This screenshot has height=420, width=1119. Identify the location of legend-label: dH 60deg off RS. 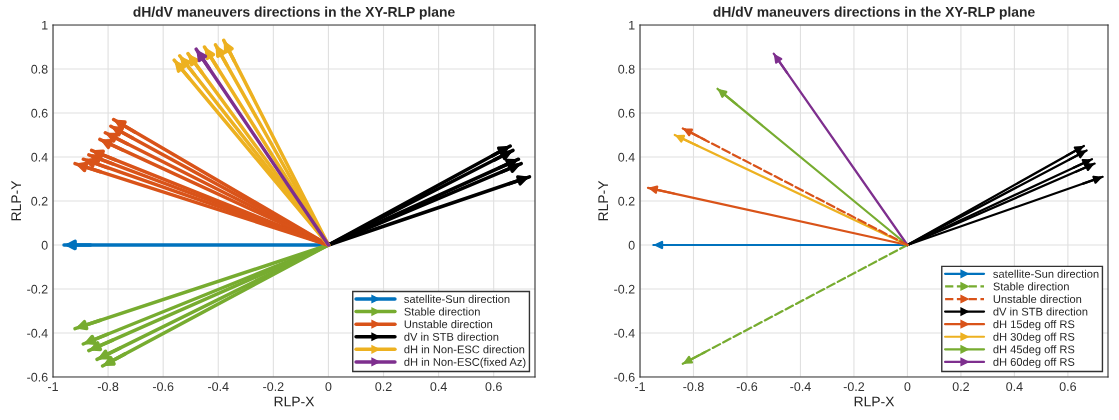
(1034, 363).